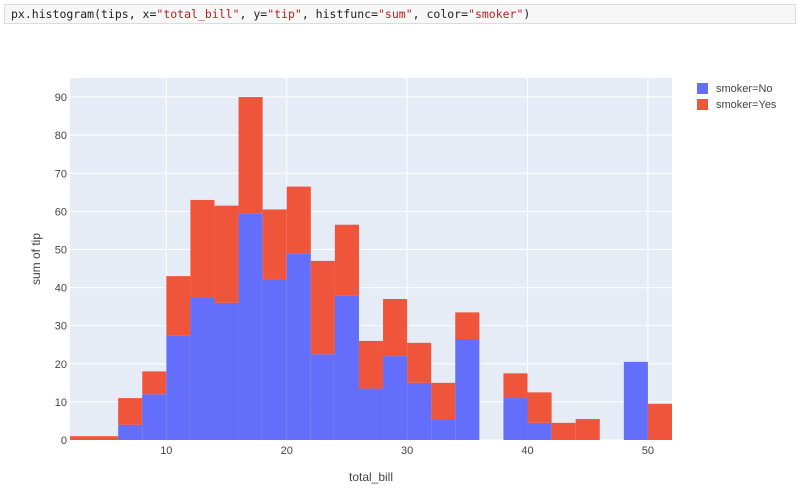  I want to click on y-tick-label: 70, so click(61, 174).